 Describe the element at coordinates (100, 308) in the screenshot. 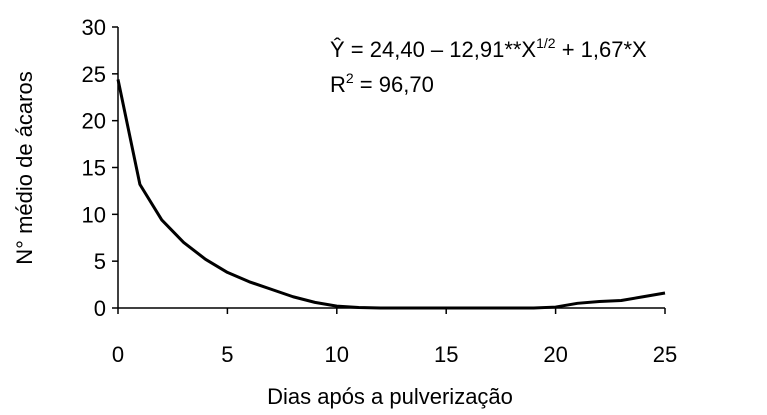

I see `y-tick-label: 0` at that location.